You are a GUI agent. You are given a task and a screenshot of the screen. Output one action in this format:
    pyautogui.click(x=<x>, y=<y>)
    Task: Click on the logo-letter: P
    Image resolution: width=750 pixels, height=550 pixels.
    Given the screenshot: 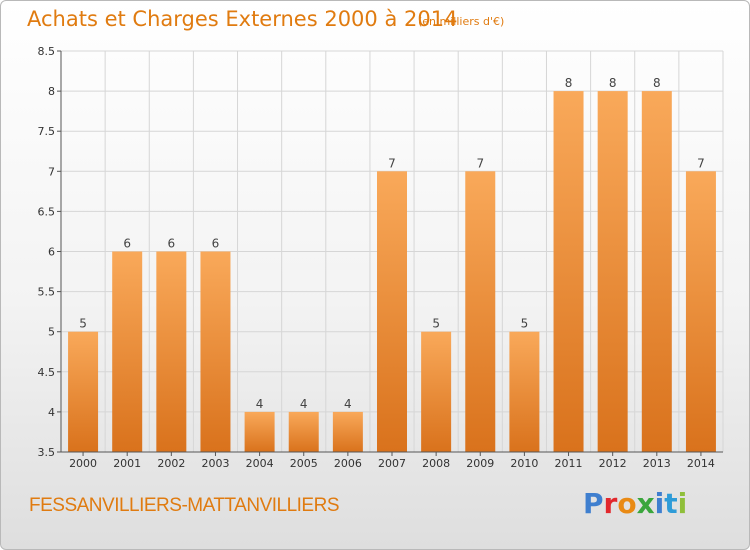 What is the action you would take?
    pyautogui.click(x=593, y=503)
    